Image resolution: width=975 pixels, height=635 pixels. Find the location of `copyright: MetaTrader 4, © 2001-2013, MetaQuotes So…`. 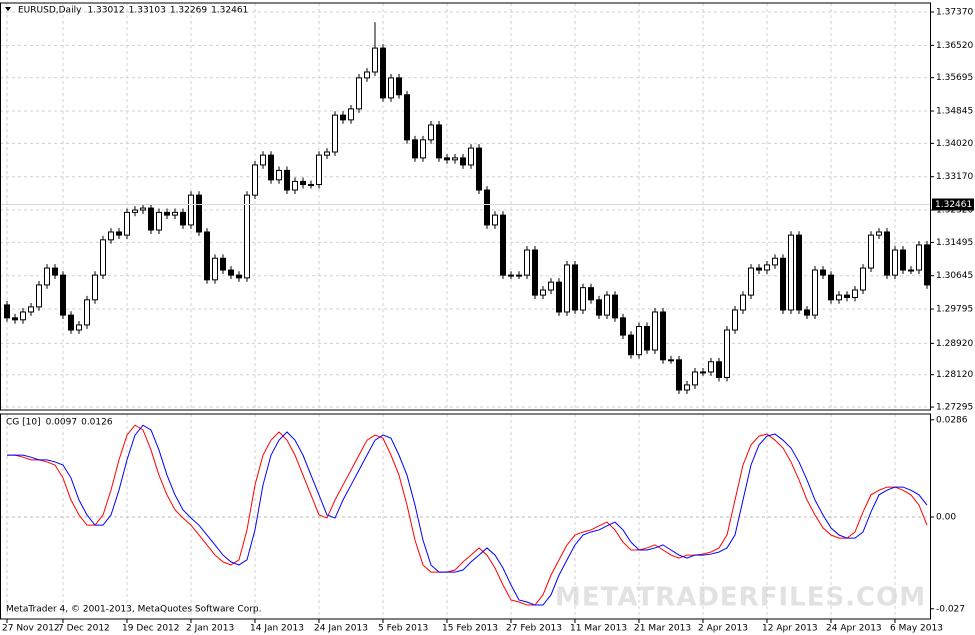

copyright: MetaTrader 4, © 2001-2013, MetaQuotes So… is located at coordinates (134, 610).